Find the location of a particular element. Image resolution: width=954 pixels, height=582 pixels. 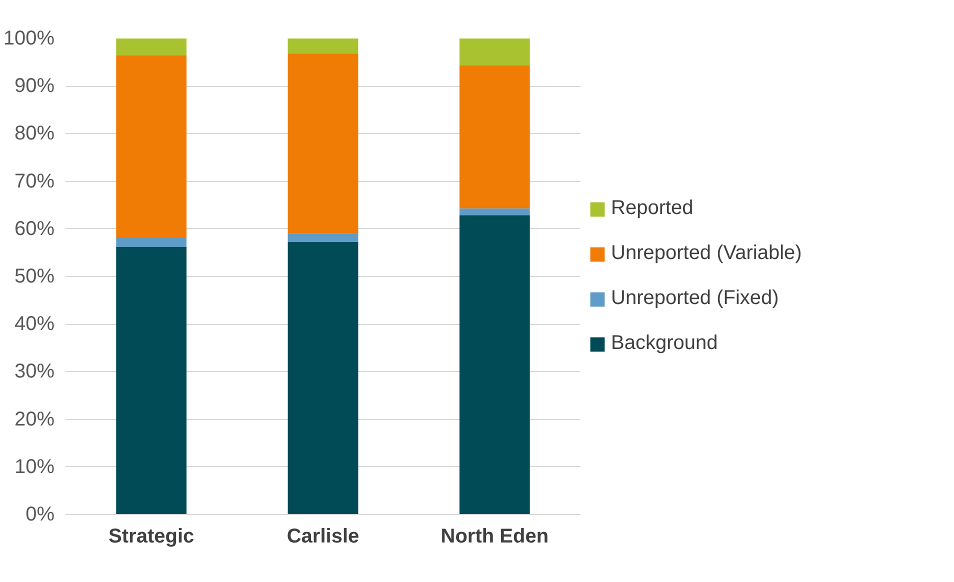

y-tick-label: 100% is located at coordinates (29, 39).